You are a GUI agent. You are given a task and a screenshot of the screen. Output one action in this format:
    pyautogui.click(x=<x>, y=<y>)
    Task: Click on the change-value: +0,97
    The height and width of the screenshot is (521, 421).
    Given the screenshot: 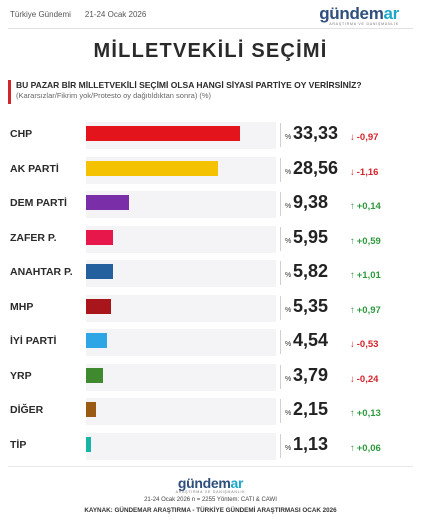 What is the action you would take?
    pyautogui.click(x=368, y=310)
    